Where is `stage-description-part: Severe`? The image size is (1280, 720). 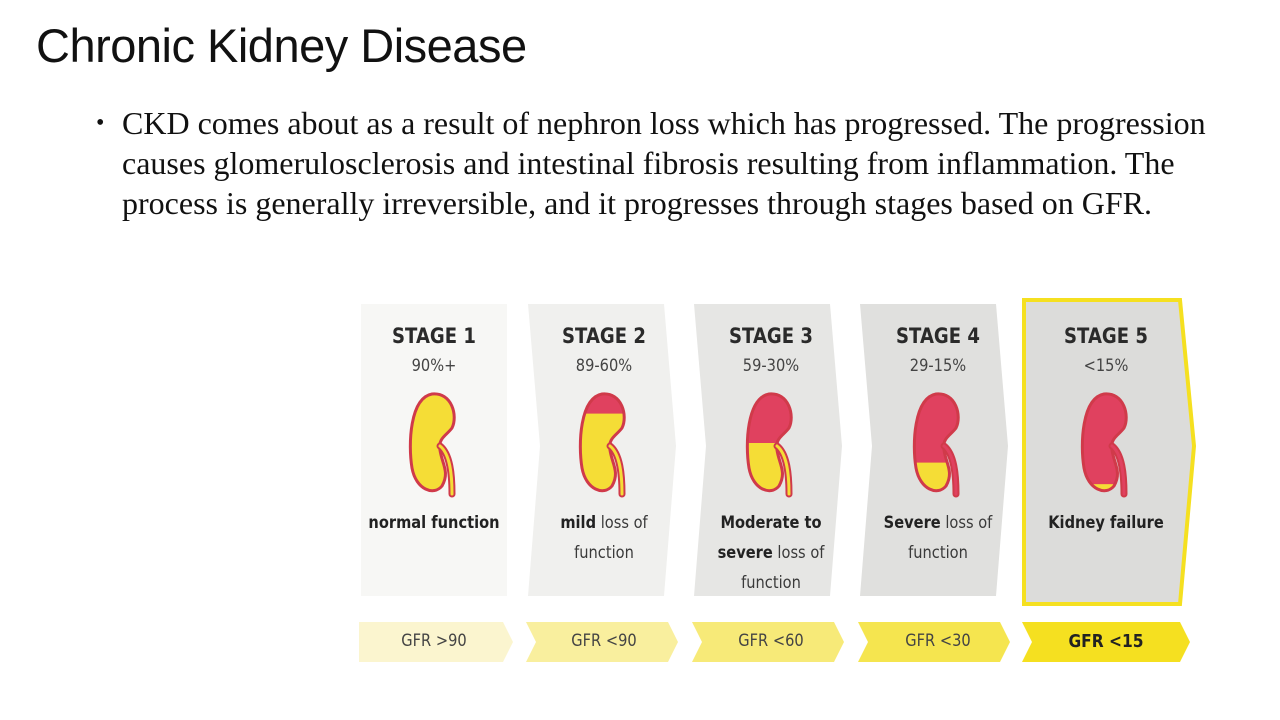 stage-description-part: Severe is located at coordinates (912, 523).